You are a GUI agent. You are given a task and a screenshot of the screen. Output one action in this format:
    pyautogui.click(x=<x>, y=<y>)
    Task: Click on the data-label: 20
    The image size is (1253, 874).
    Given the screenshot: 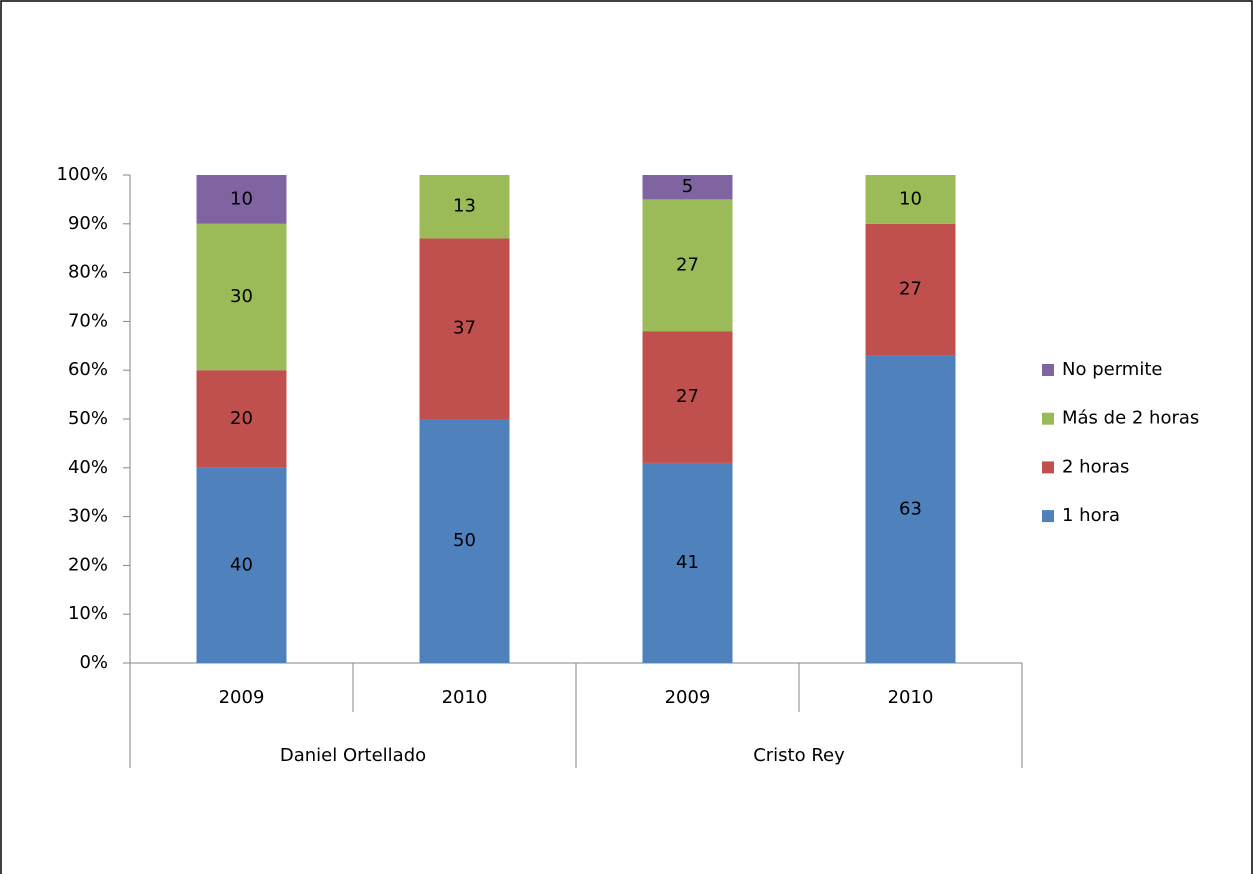 What is the action you would take?
    pyautogui.click(x=241, y=418)
    